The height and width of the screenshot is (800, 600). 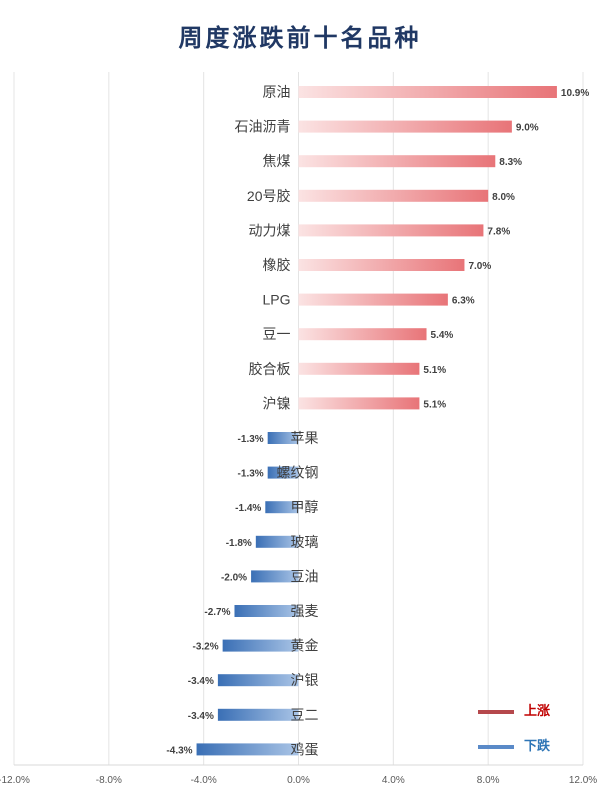 What do you see at coordinates (276, 300) in the screenshot?
I see `category-label: LPG` at bounding box center [276, 300].